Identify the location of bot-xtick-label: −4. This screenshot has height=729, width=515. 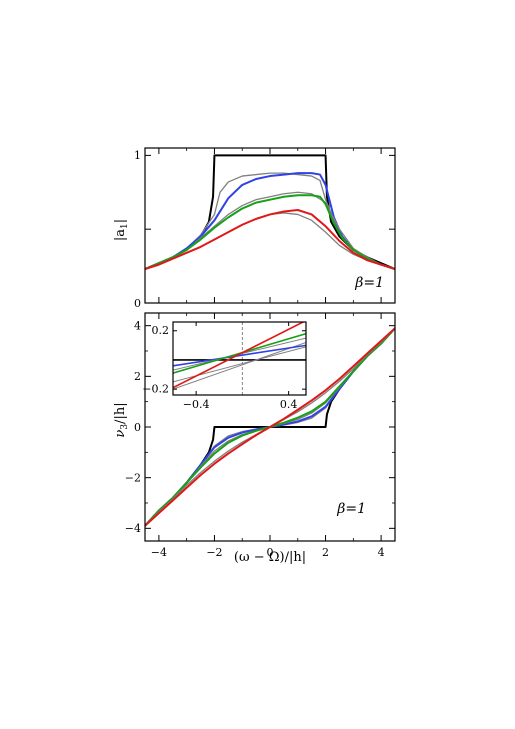
(159, 552).